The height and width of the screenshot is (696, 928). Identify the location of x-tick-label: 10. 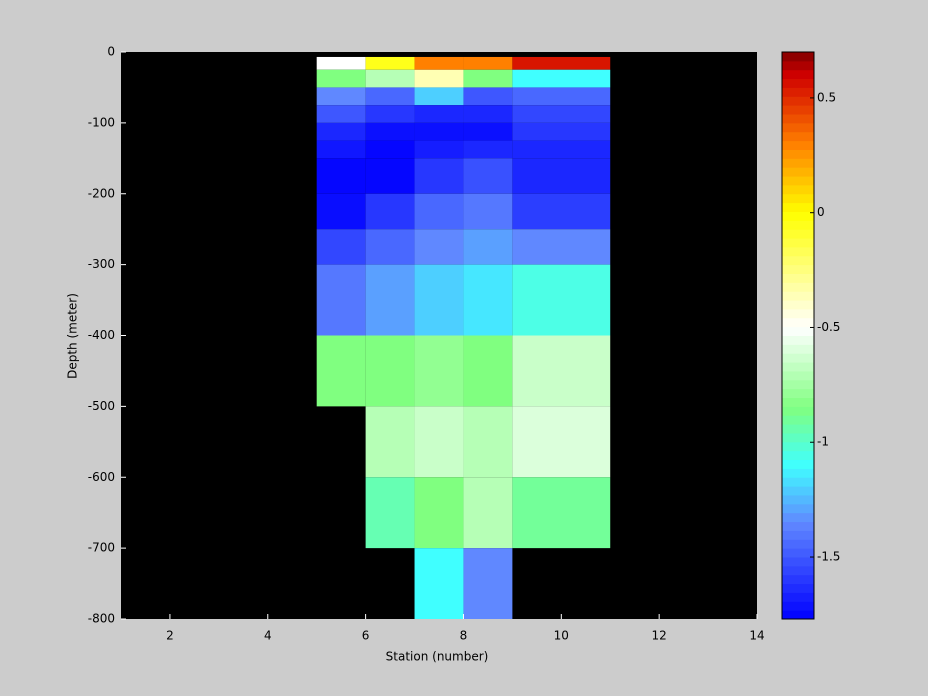
(561, 636).